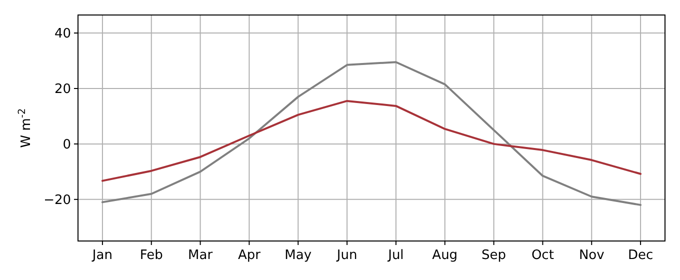 The height and width of the screenshot is (280, 680). What do you see at coordinates (101, 255) in the screenshot?
I see `x-tick-label: Jan` at bounding box center [101, 255].